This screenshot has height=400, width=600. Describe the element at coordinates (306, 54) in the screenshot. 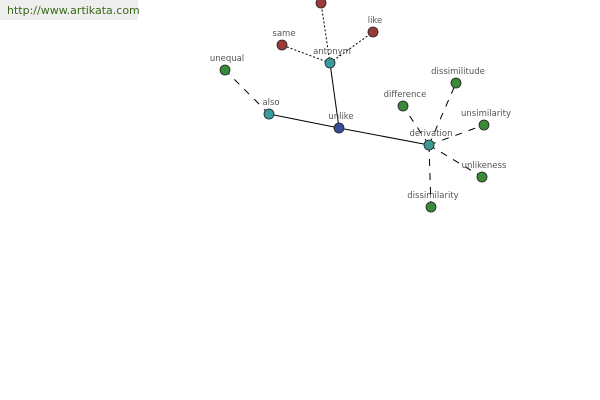

I see `edge-antonym-same` at that location.